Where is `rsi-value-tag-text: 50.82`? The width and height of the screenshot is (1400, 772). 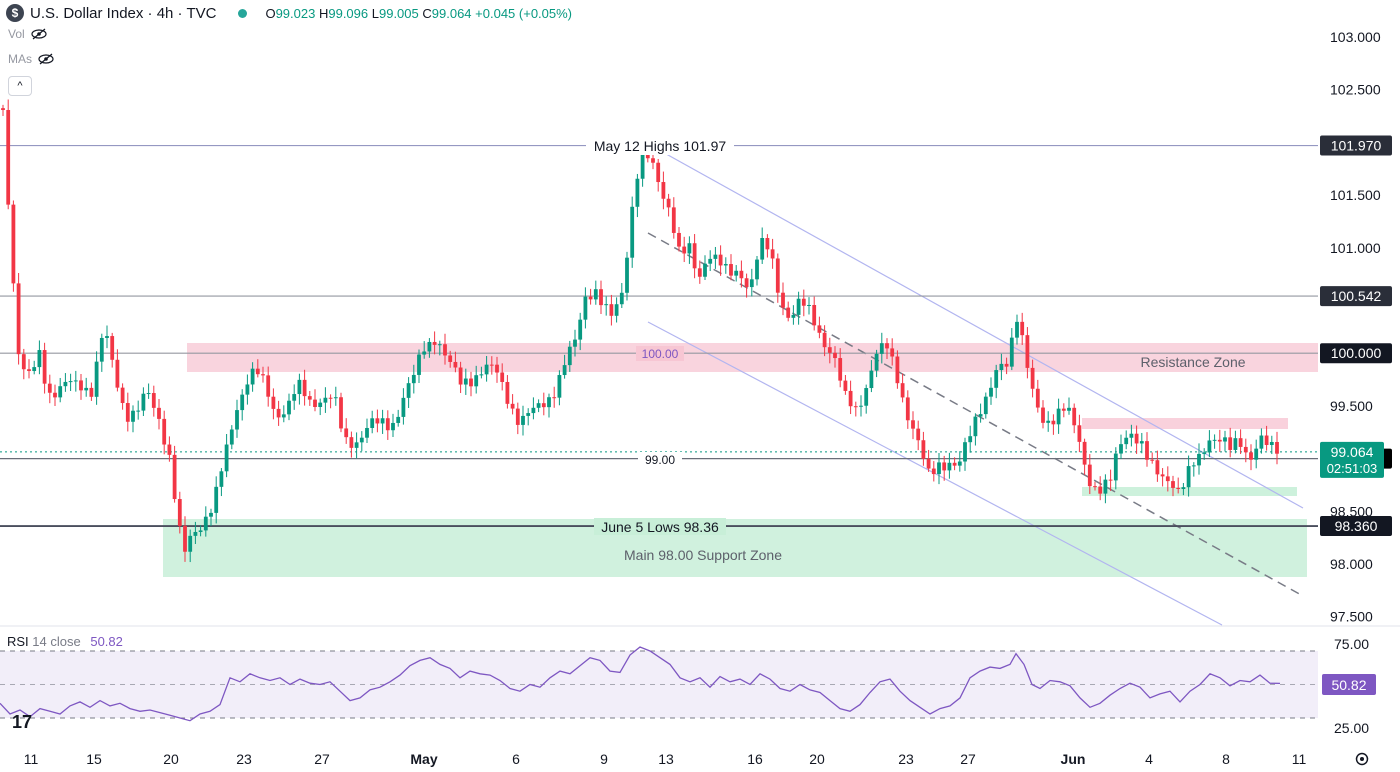
rsi-value-tag-text: 50.82 is located at coordinates (1348, 685).